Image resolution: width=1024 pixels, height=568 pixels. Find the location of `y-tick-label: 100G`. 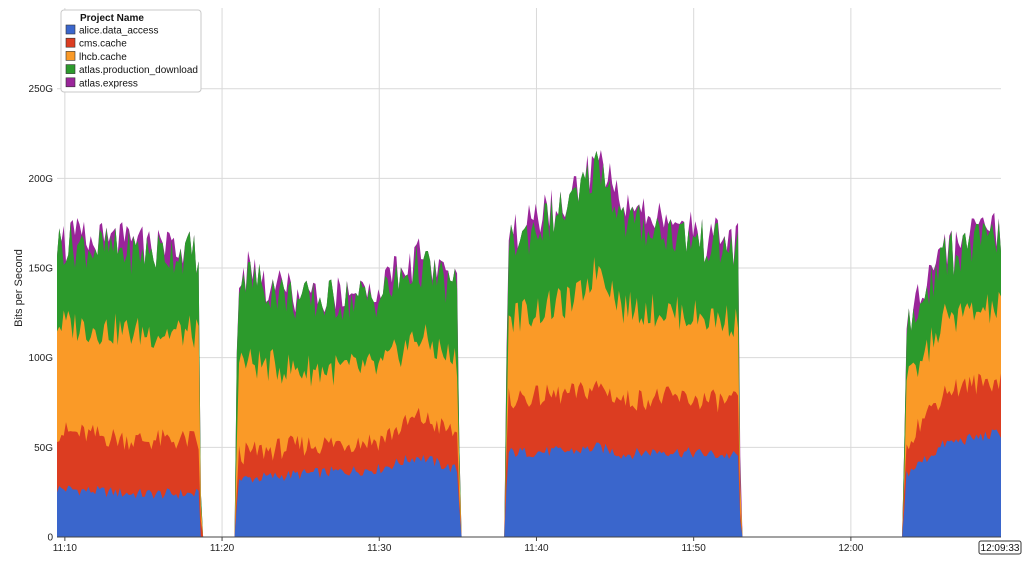

y-tick-label: 100G is located at coordinates (41, 358).